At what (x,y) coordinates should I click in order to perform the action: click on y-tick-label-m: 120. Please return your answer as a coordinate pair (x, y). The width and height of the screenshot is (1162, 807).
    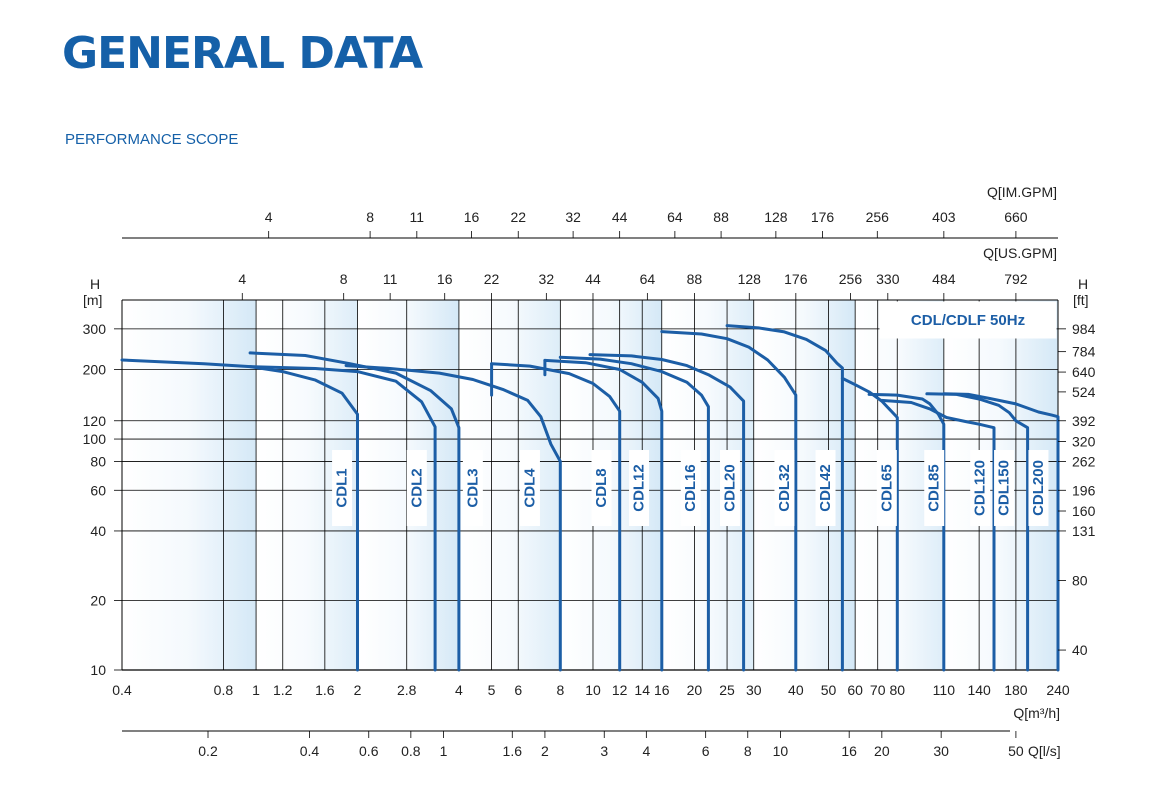
    Looking at the image, I should click on (95, 421).